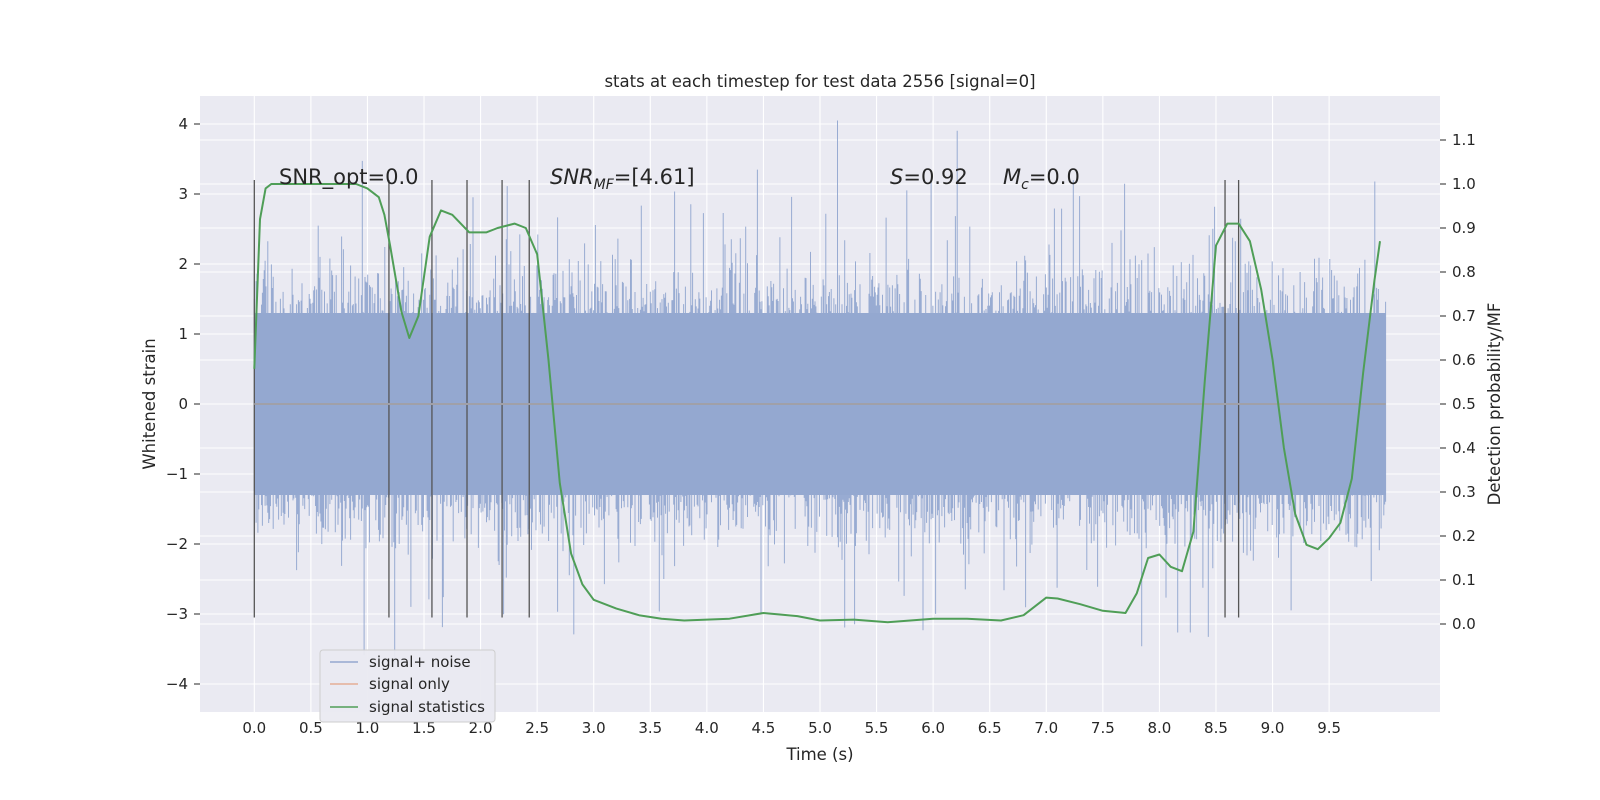 The width and height of the screenshot is (1600, 800). I want to click on legend-label-signal: signal only, so click(409, 684).